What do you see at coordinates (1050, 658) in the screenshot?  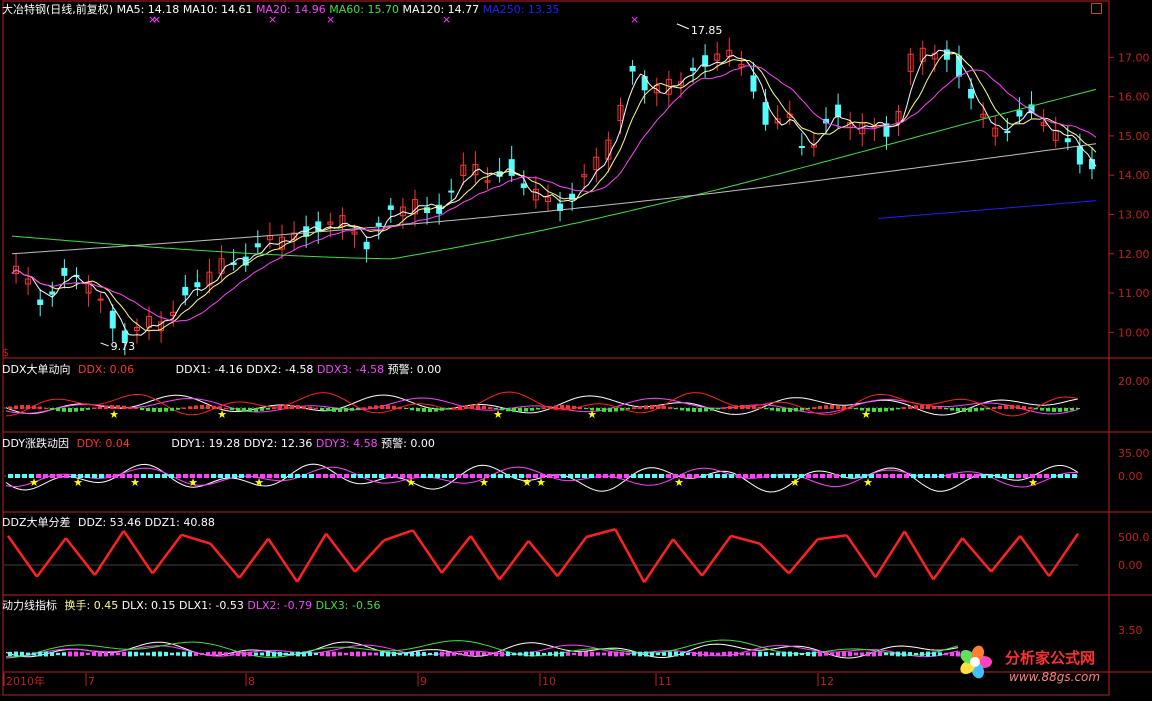 I see `watermark-title: 分析家公式网` at bounding box center [1050, 658].